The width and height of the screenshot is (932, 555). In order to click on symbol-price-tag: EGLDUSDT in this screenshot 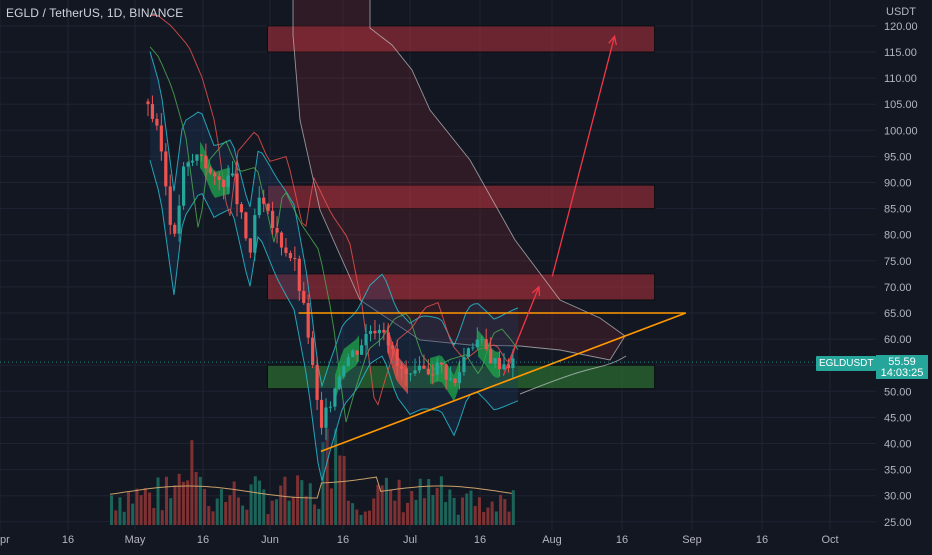, I will do `click(846, 363)`.